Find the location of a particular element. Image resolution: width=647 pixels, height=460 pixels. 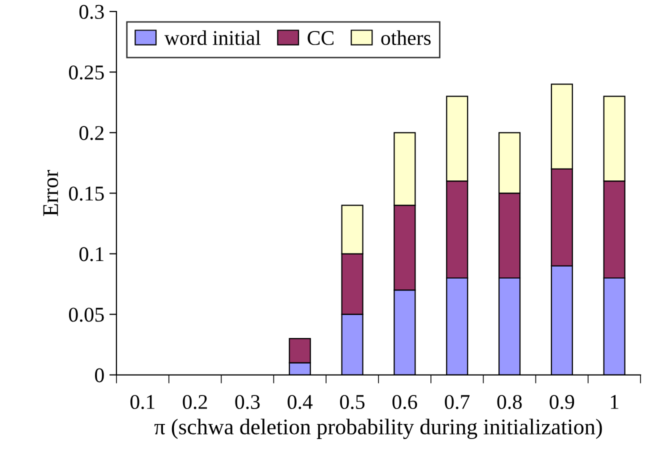

x-tick-label: 0.3 is located at coordinates (247, 402).